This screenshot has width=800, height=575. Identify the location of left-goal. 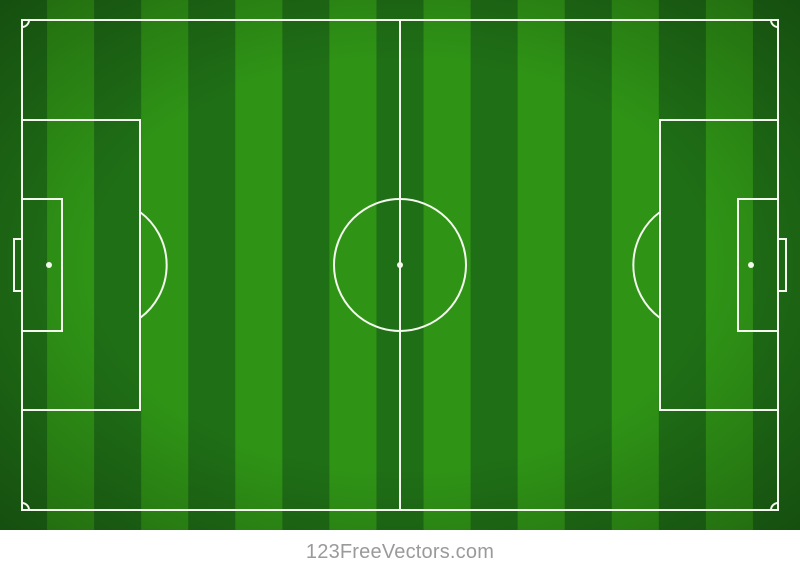
(18, 265).